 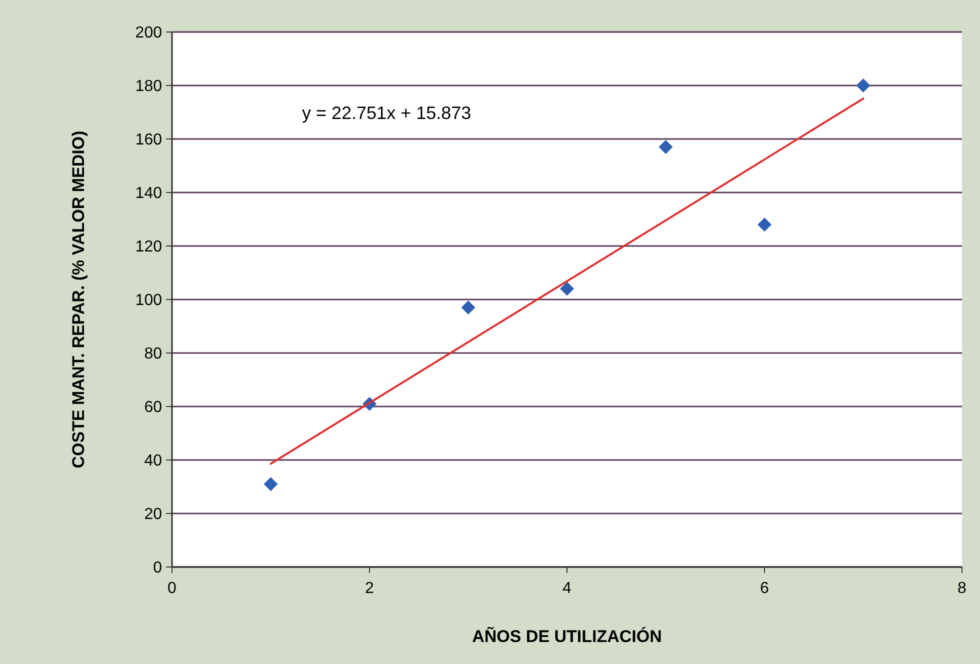 I want to click on y-tick-label: 120, so click(x=148, y=247).